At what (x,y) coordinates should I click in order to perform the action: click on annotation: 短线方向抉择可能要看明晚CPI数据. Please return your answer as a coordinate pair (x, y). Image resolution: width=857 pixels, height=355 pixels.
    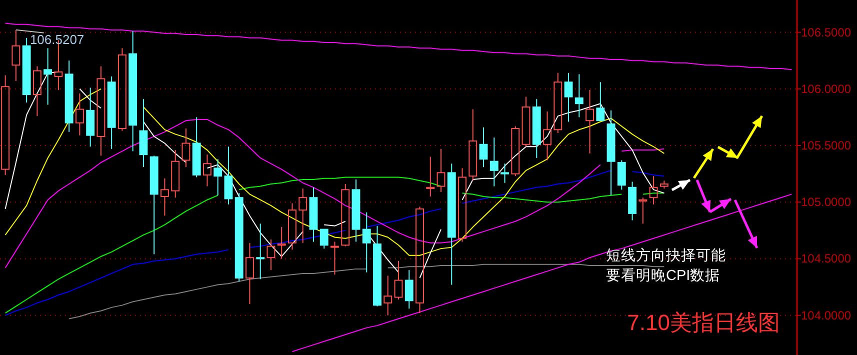
    Looking at the image, I should click on (666, 265).